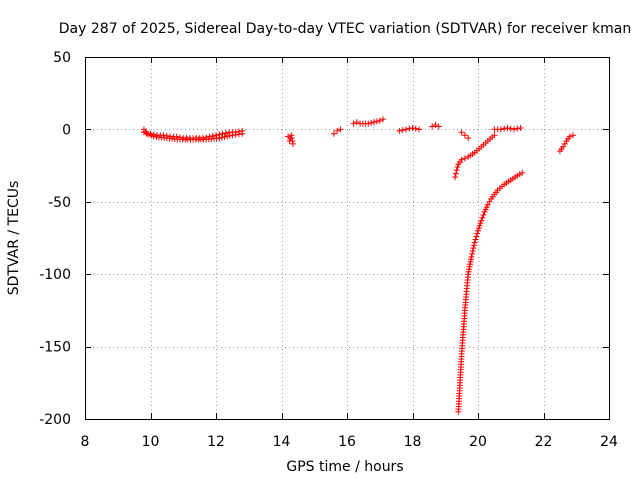  What do you see at coordinates (151, 442) in the screenshot?
I see `x-tick-label: 10` at bounding box center [151, 442].